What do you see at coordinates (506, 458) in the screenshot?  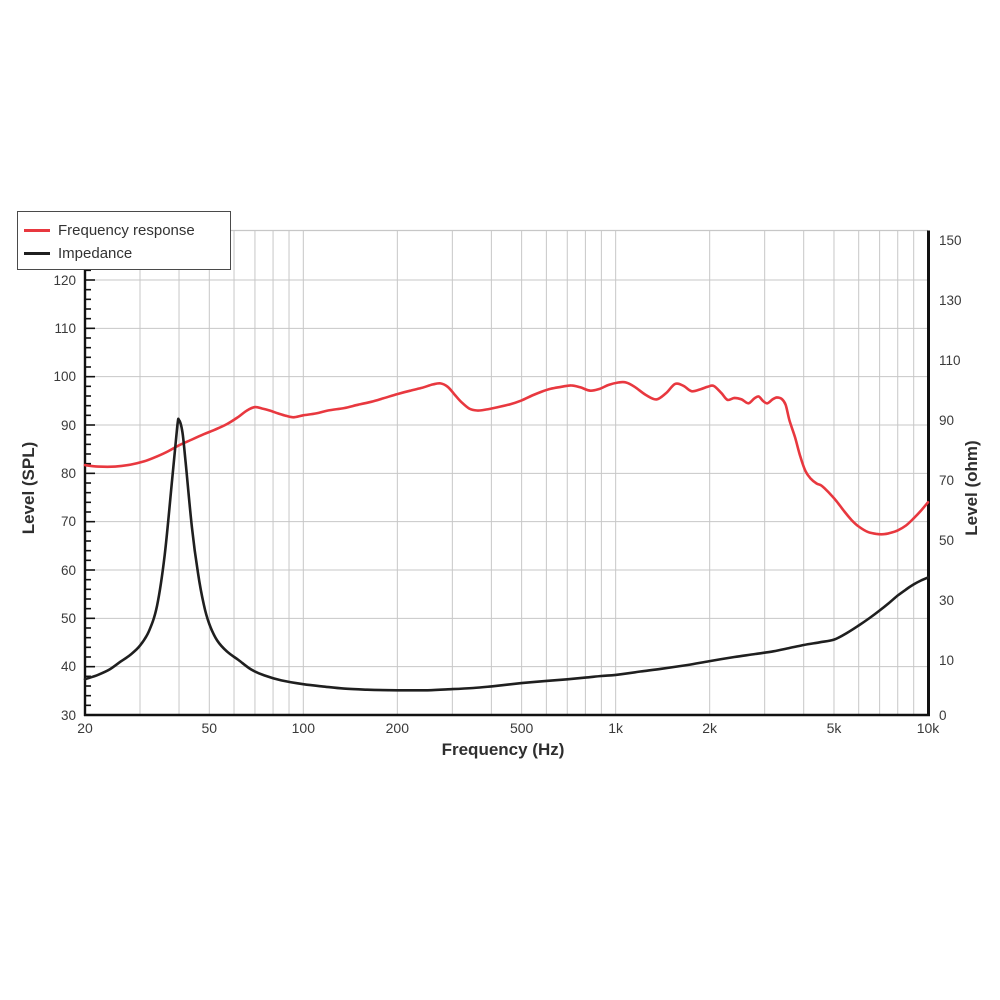 I see `frequency-response-curve` at bounding box center [506, 458].